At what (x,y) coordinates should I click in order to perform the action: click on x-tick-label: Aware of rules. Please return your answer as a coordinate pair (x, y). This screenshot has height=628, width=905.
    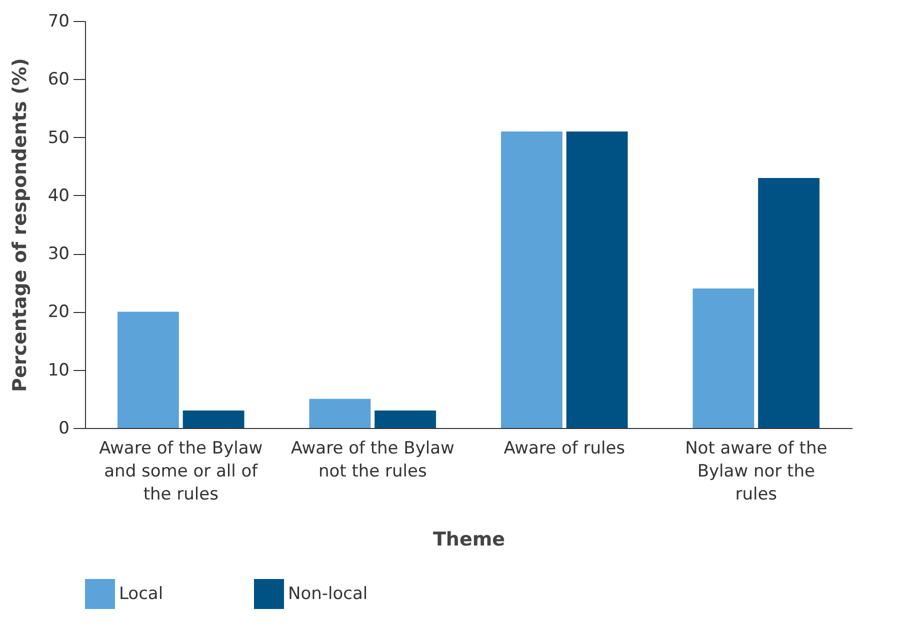
    Looking at the image, I should click on (565, 448).